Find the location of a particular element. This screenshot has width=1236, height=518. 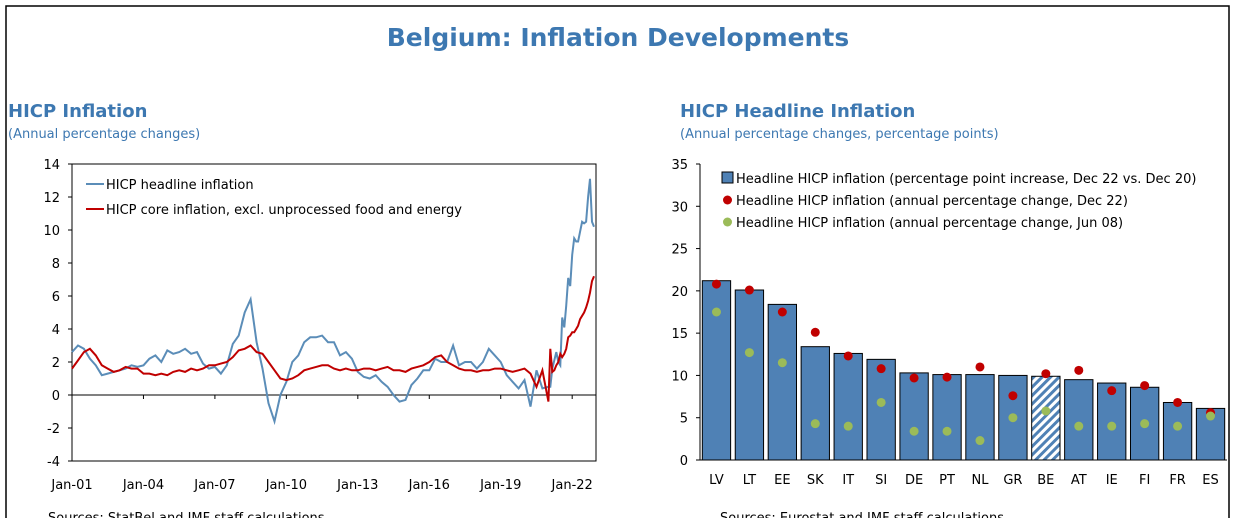

y-tick-label: 4 is located at coordinates (56, 330).